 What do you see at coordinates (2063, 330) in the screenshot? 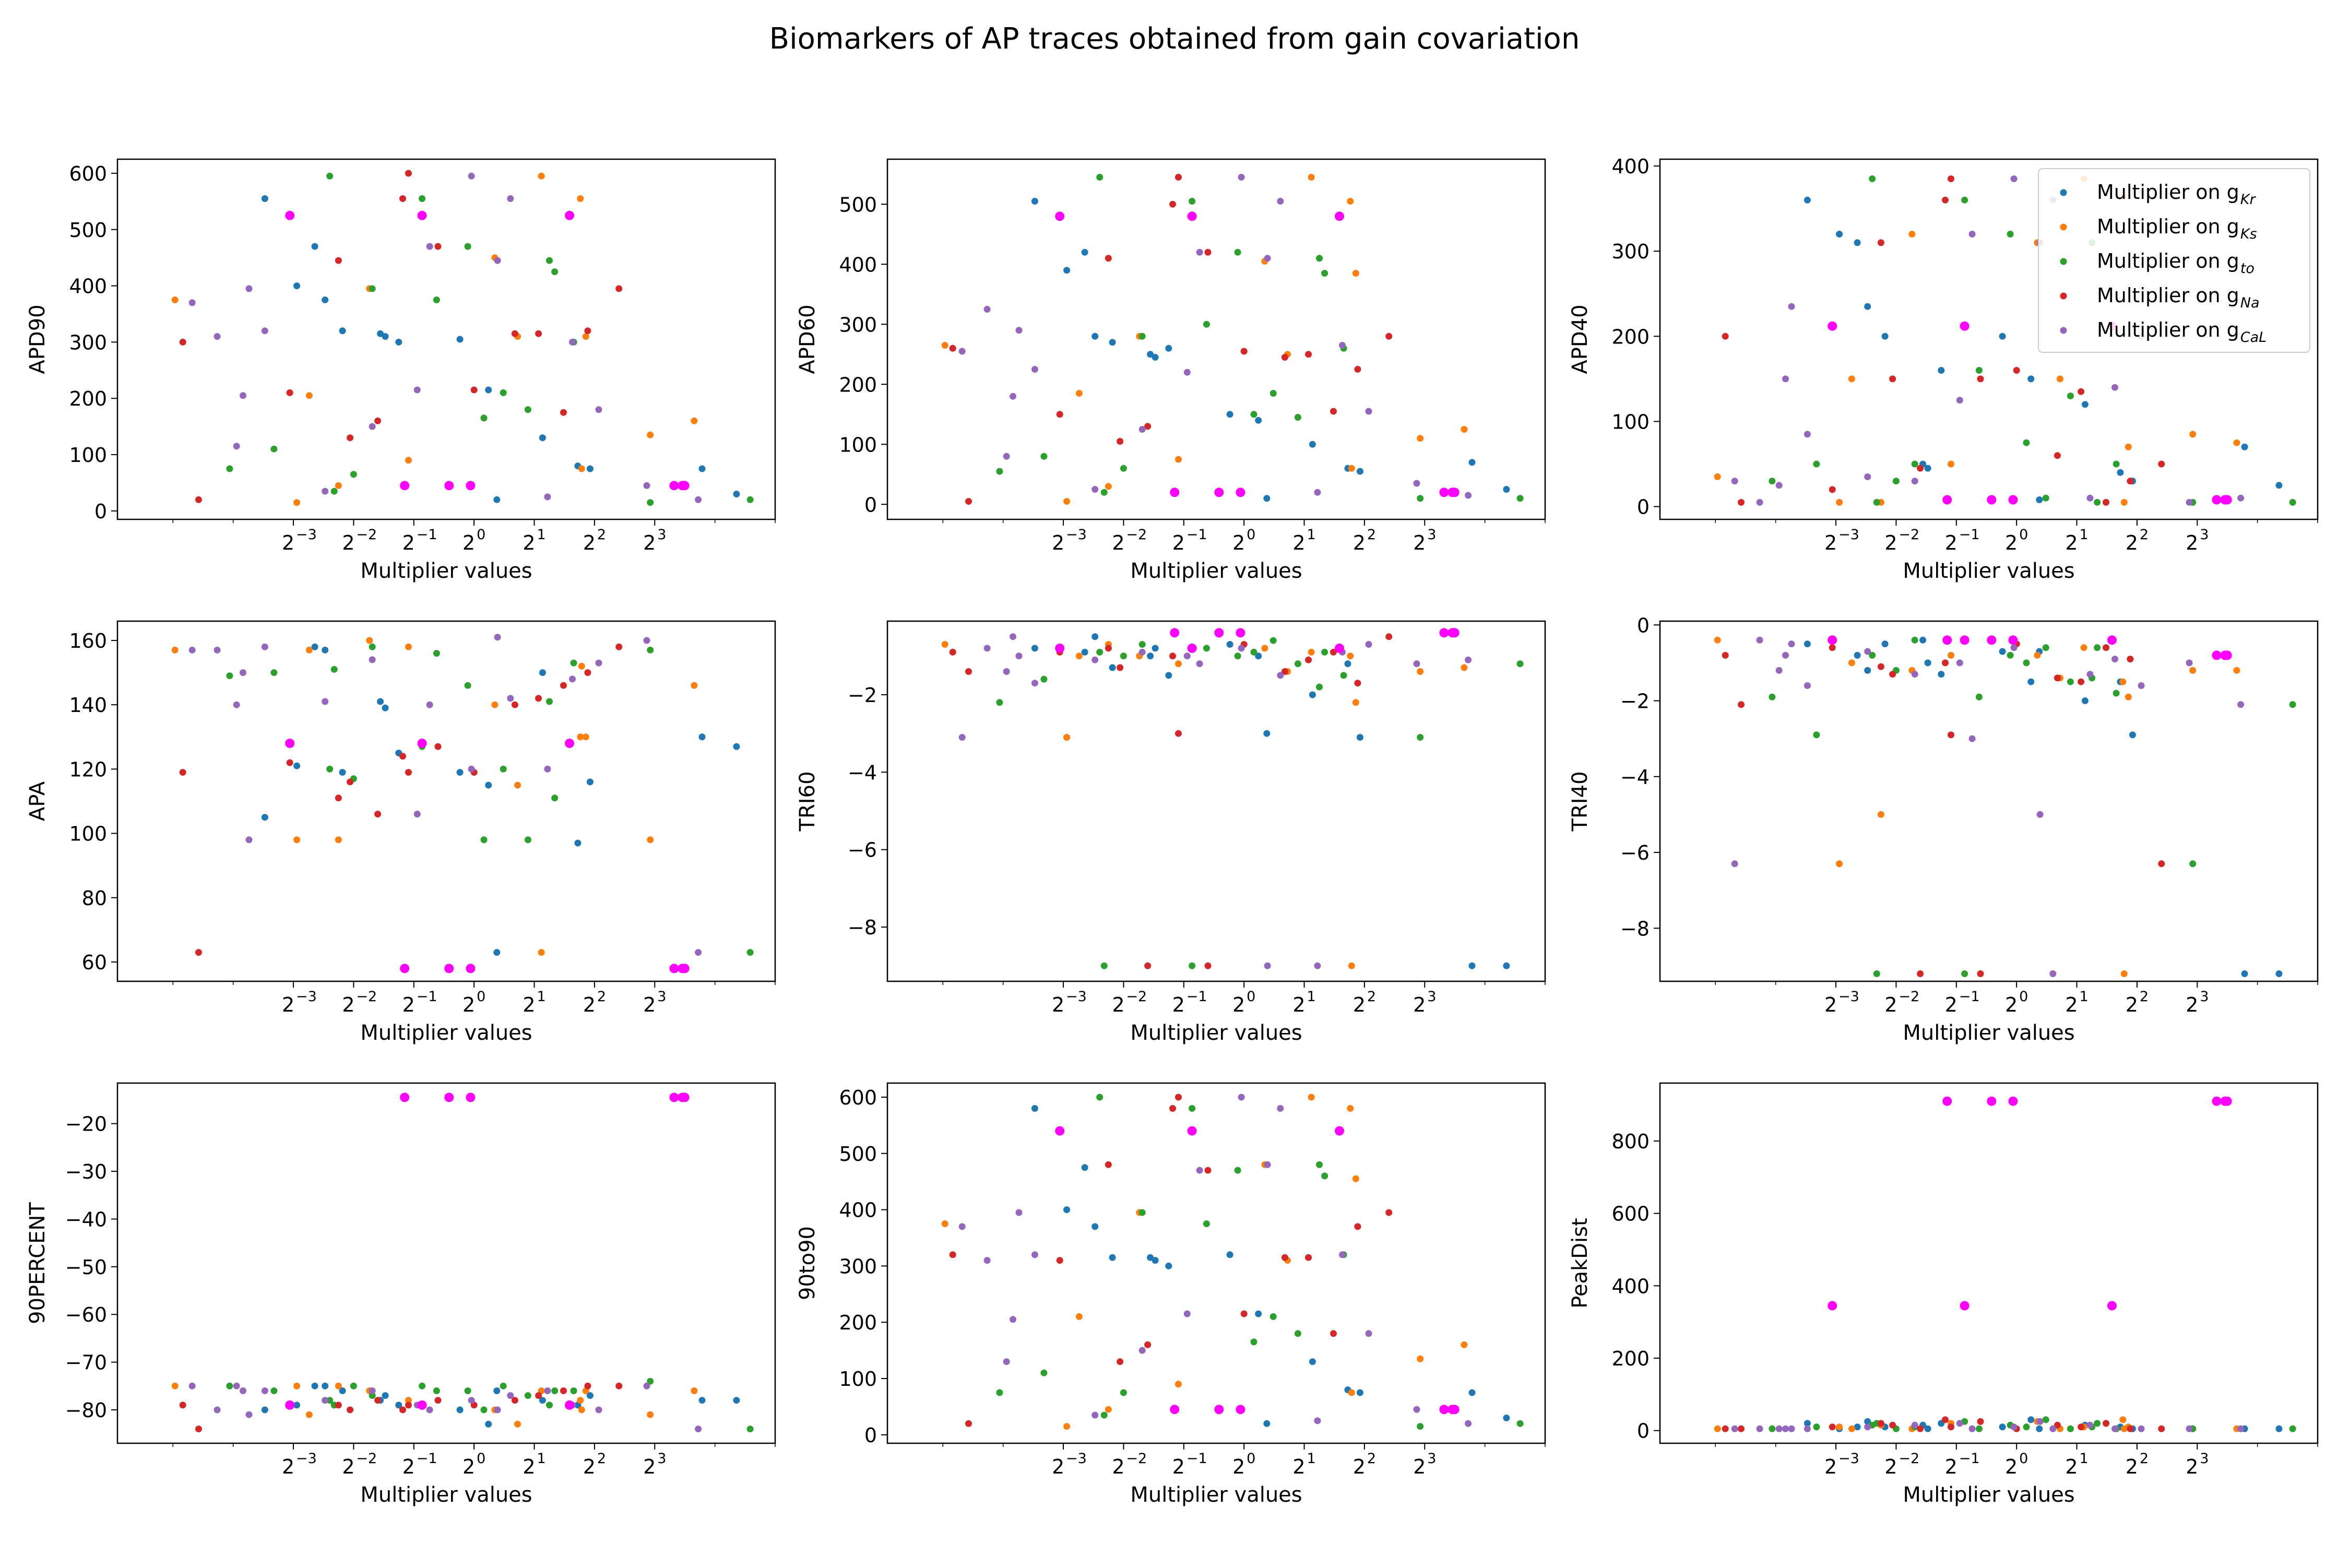
I see `legend-marker-gCaL` at bounding box center [2063, 330].